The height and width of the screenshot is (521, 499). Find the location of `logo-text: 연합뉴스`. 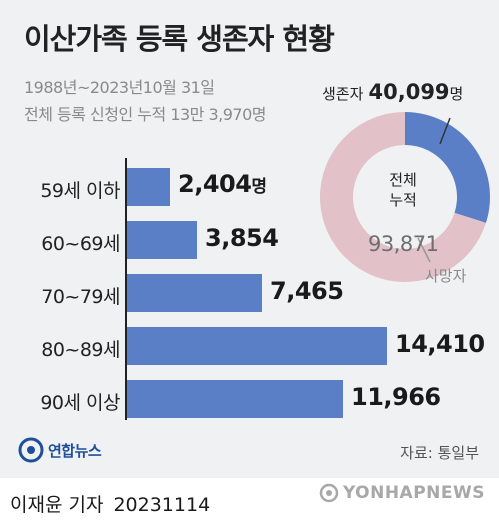

logo-text: 연합뉴스 is located at coordinates (75, 450).